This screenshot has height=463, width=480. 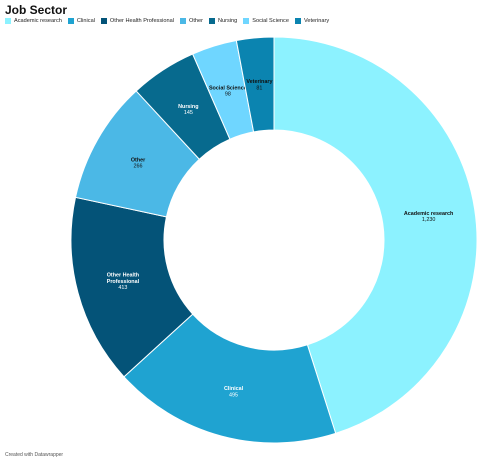 I want to click on legend-item: Veterinary, so click(x=312, y=21).